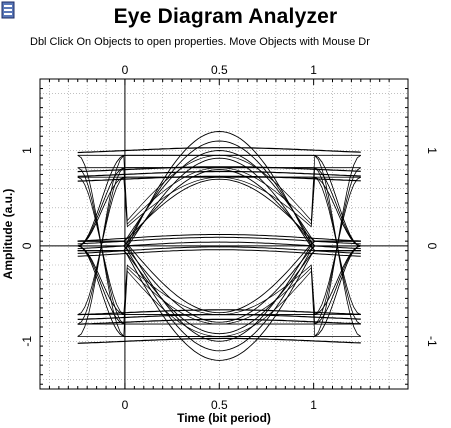  What do you see at coordinates (8, 10) in the screenshot?
I see `document-icon` at bounding box center [8, 10].